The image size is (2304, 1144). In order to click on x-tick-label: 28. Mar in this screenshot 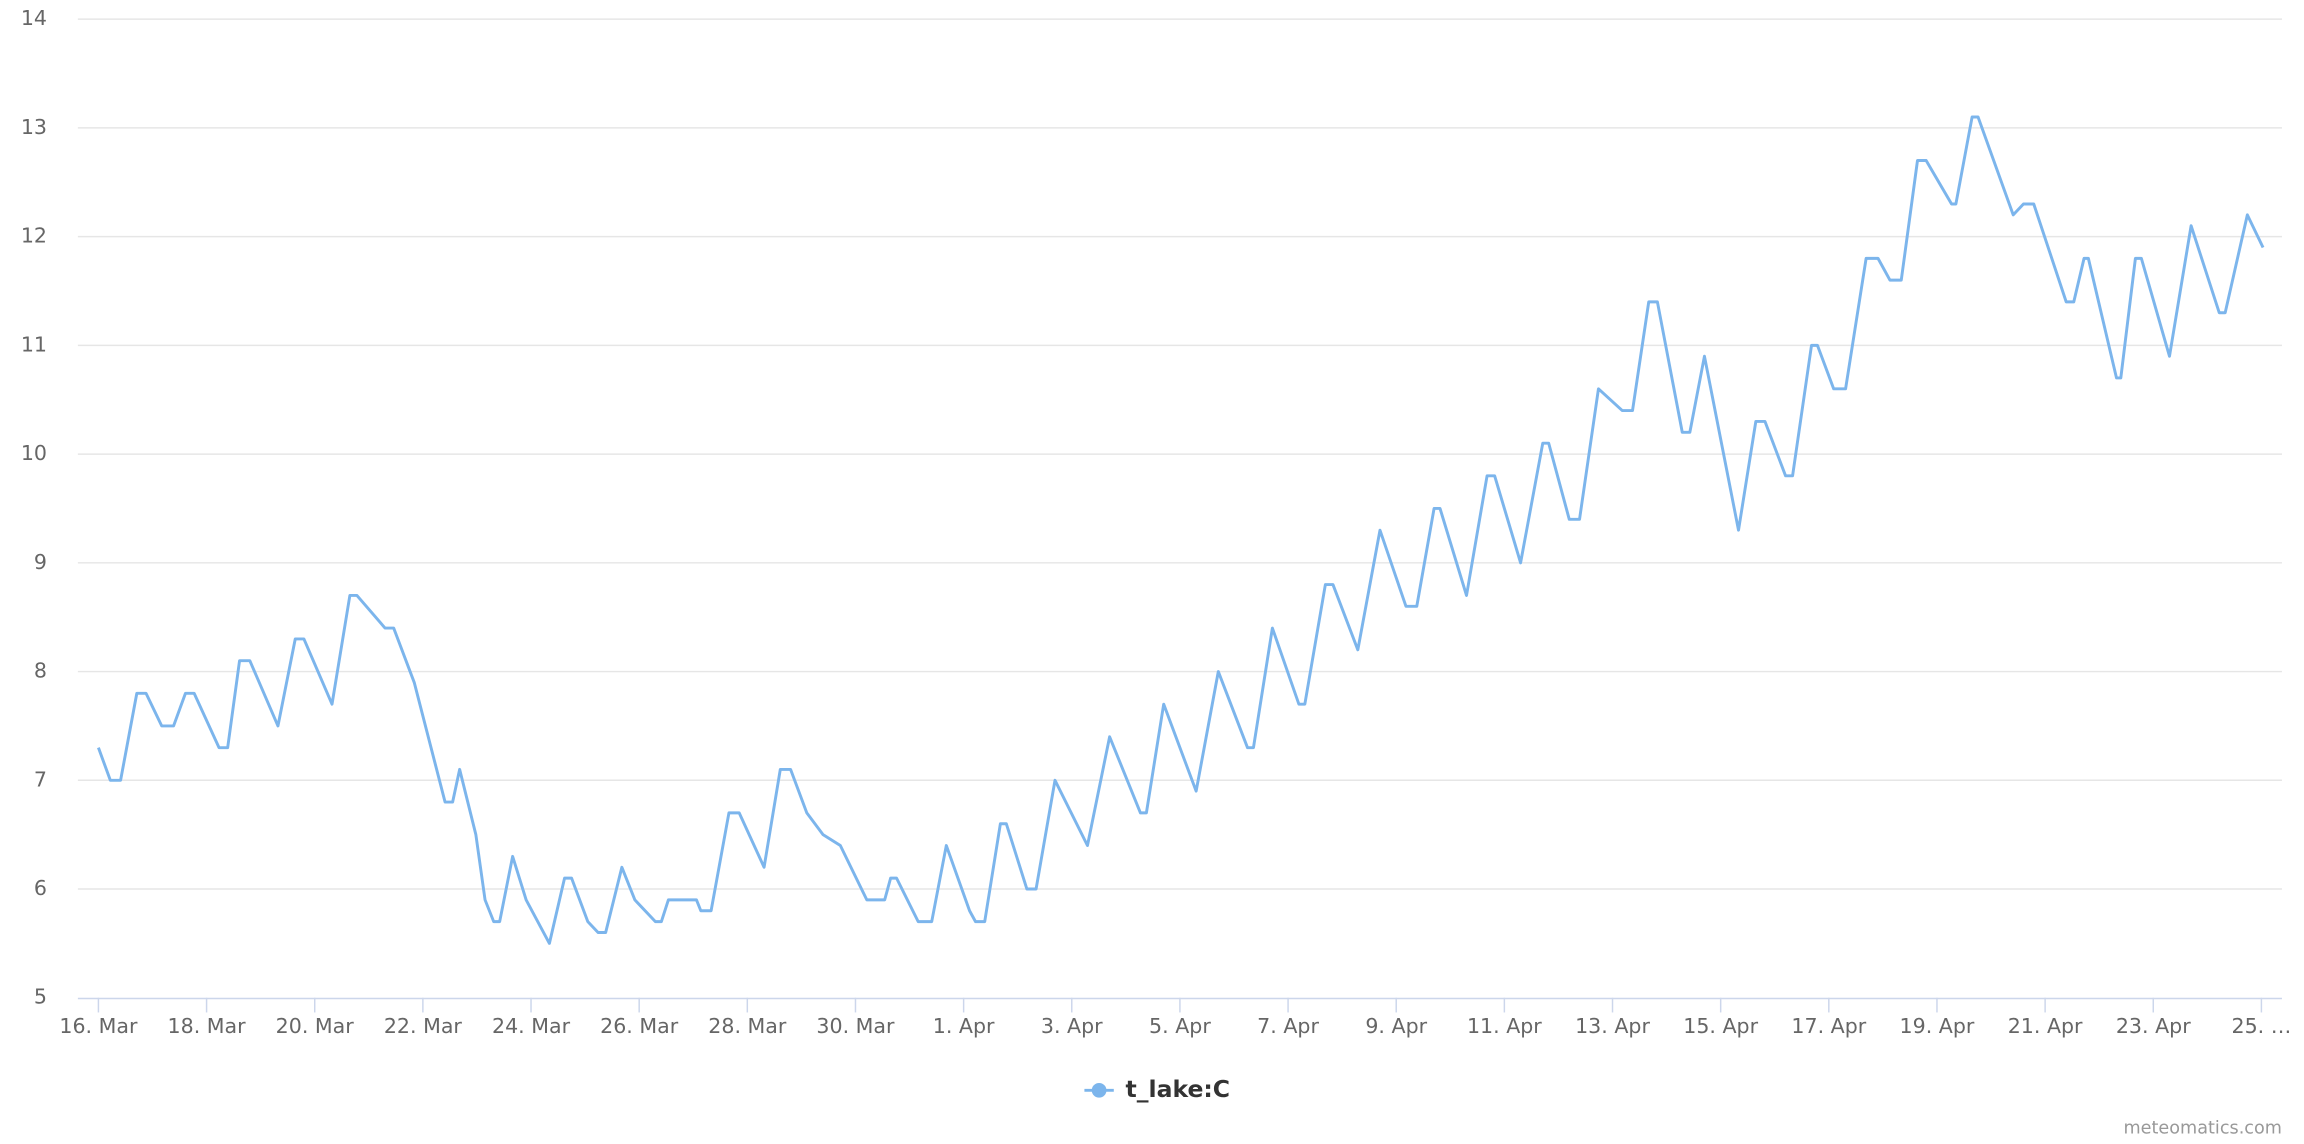, I will do `click(747, 1026)`.